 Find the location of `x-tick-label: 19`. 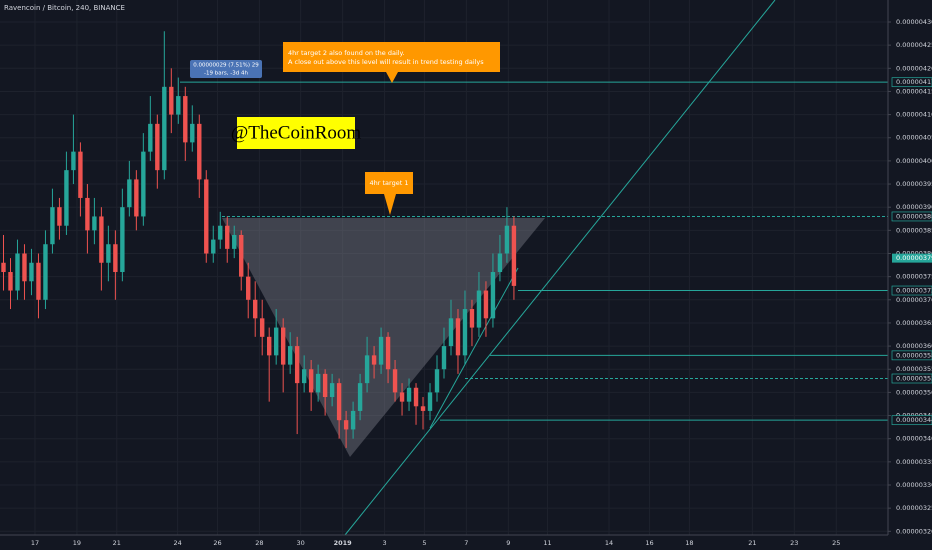

x-tick-label: 19 is located at coordinates (77, 543).